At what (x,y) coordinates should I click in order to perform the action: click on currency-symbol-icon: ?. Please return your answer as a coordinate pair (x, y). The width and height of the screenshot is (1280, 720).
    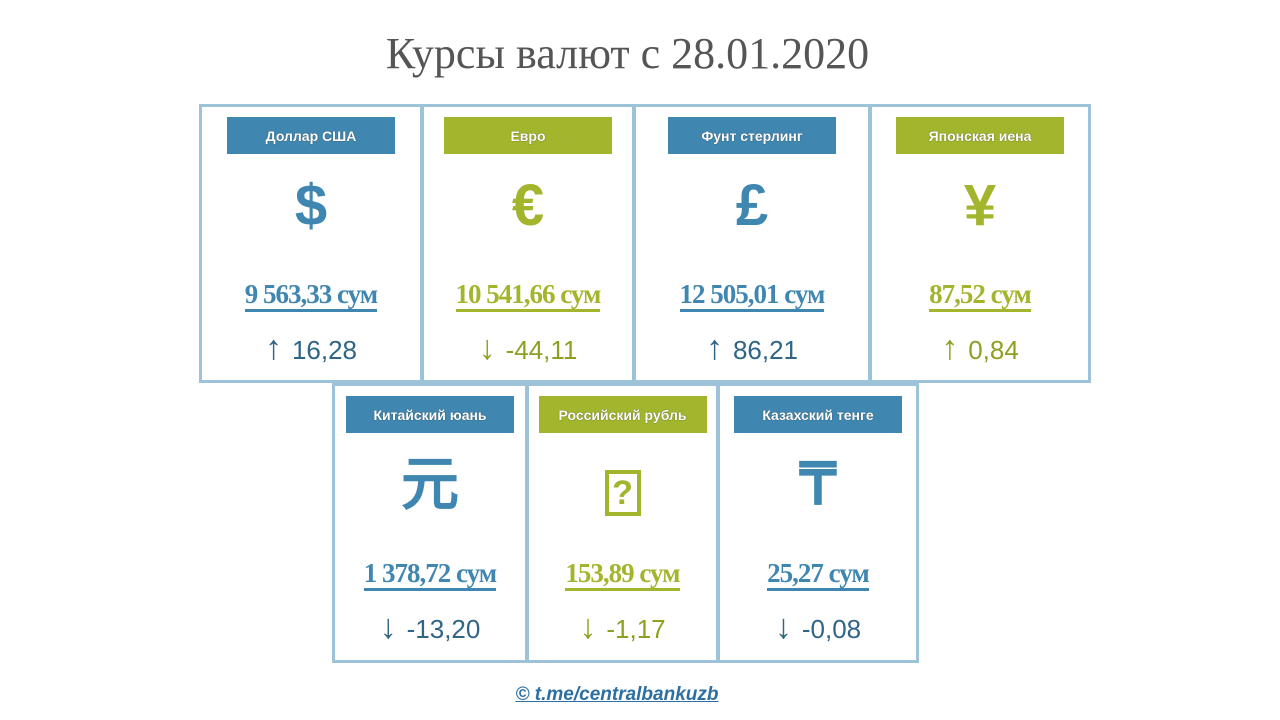
    Looking at the image, I should click on (622, 485).